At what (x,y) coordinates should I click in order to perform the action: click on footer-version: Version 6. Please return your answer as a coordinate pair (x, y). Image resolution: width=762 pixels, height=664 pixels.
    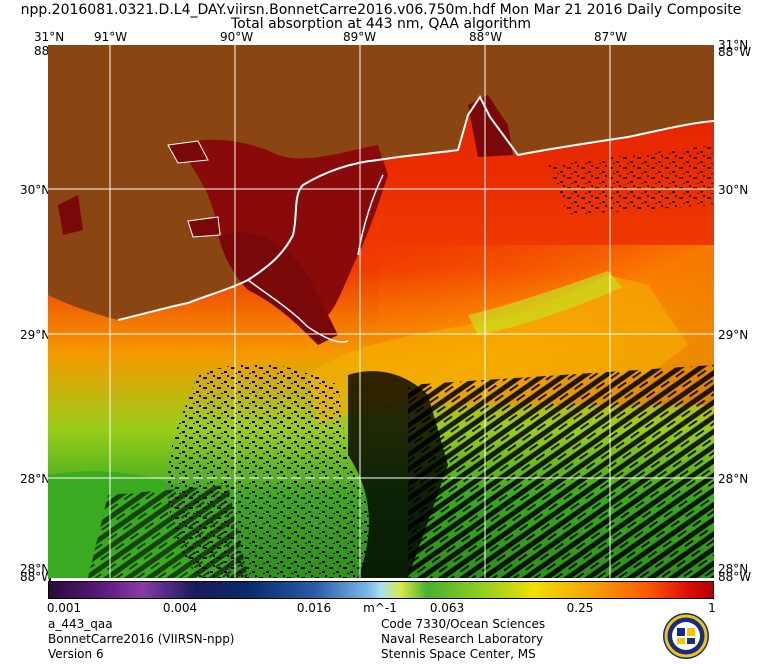
    Looking at the image, I should click on (76, 654).